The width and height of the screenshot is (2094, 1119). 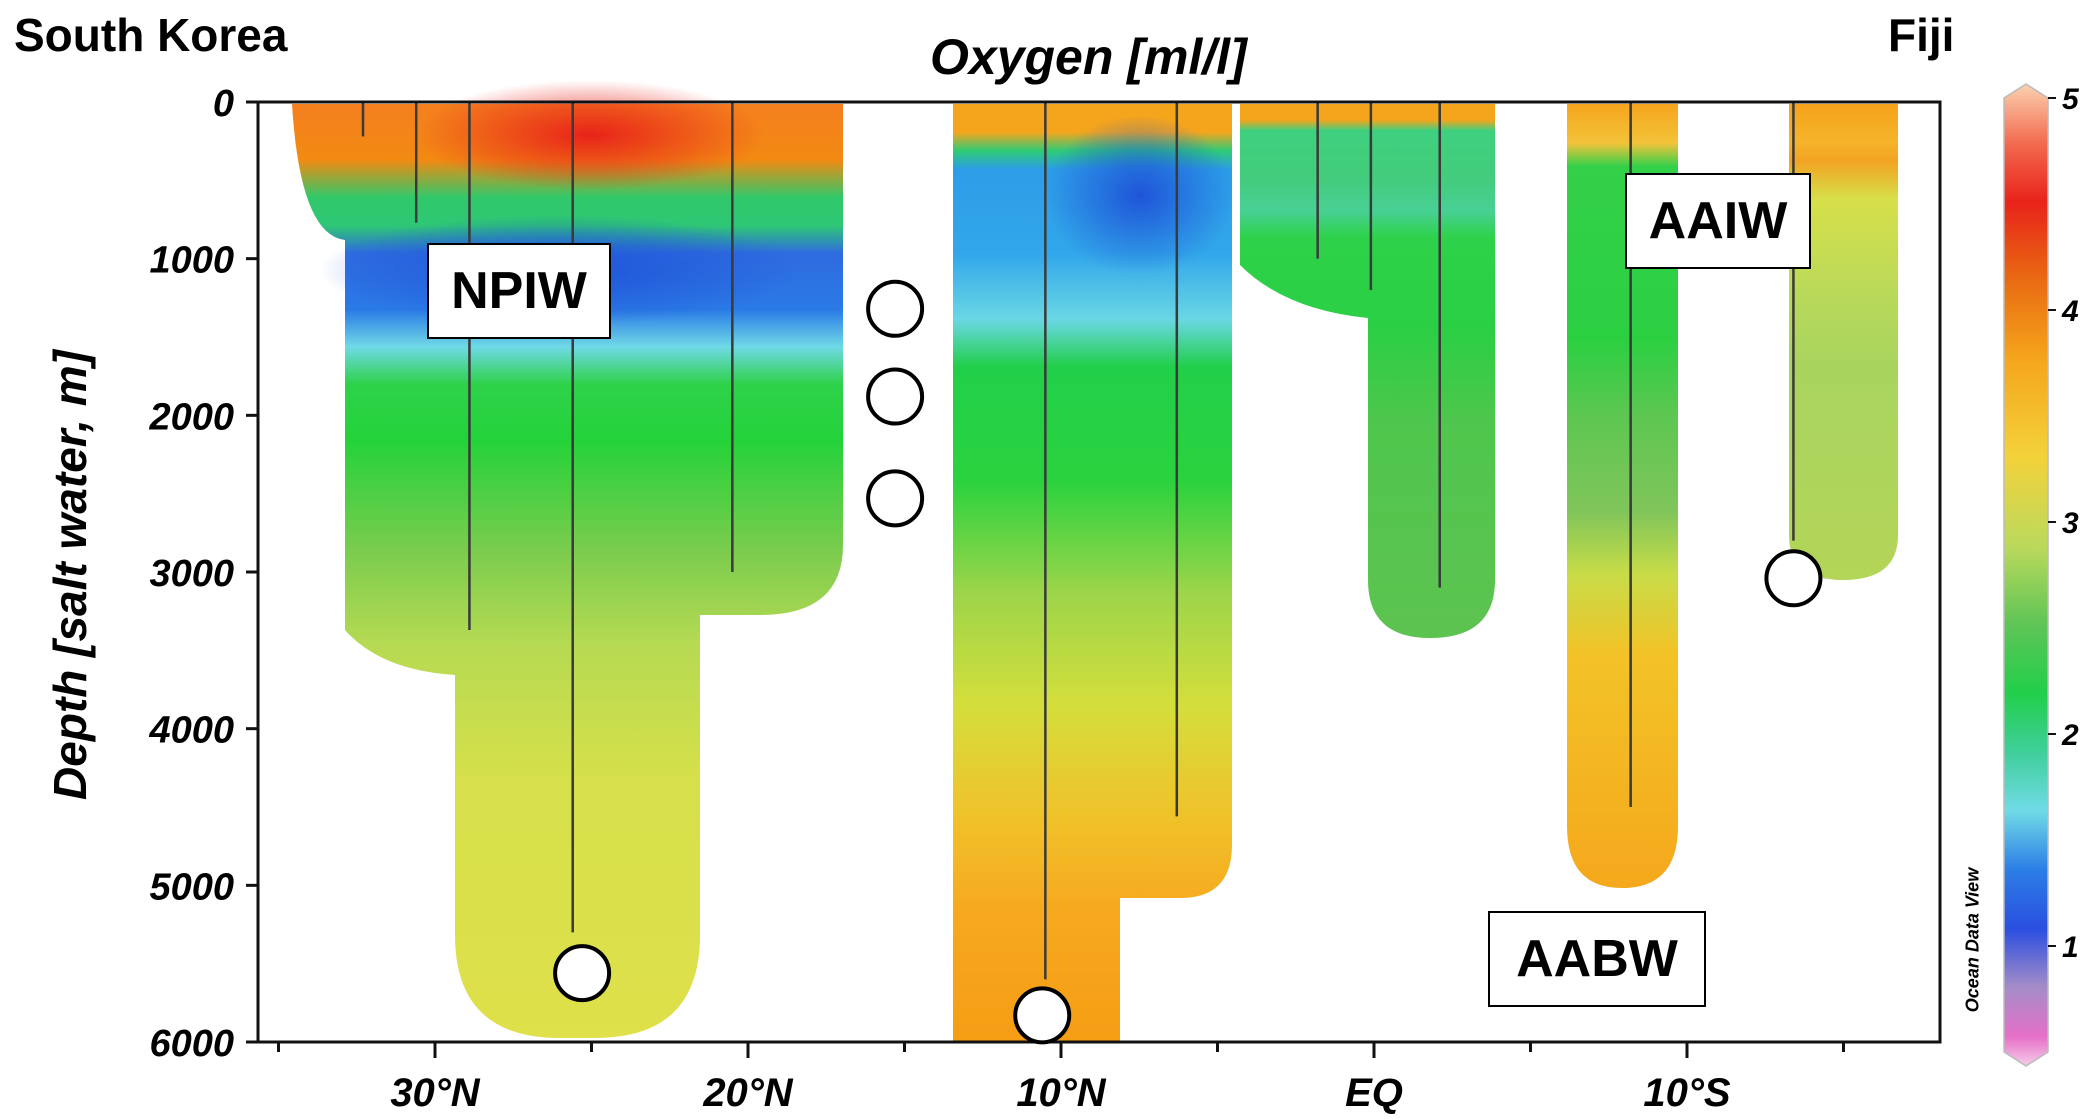 What do you see at coordinates (151, 35) in the screenshot?
I see `left-location-label: South Korea` at bounding box center [151, 35].